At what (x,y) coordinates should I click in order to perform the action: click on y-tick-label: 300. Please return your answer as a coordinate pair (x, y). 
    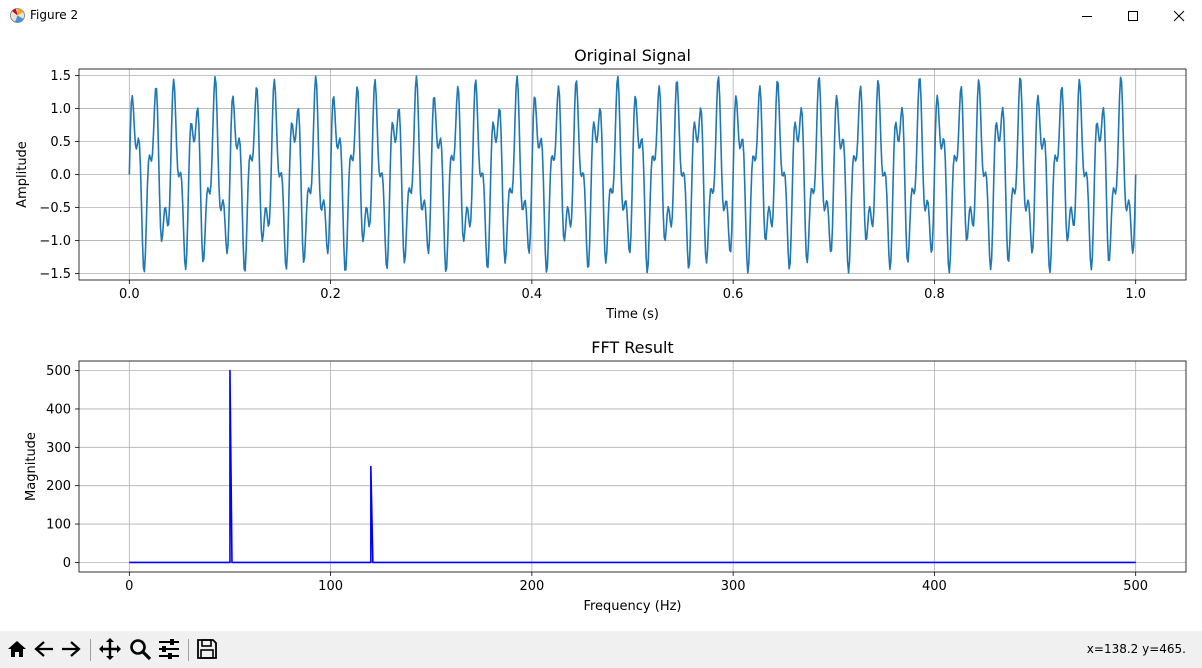
    Looking at the image, I should click on (58, 448).